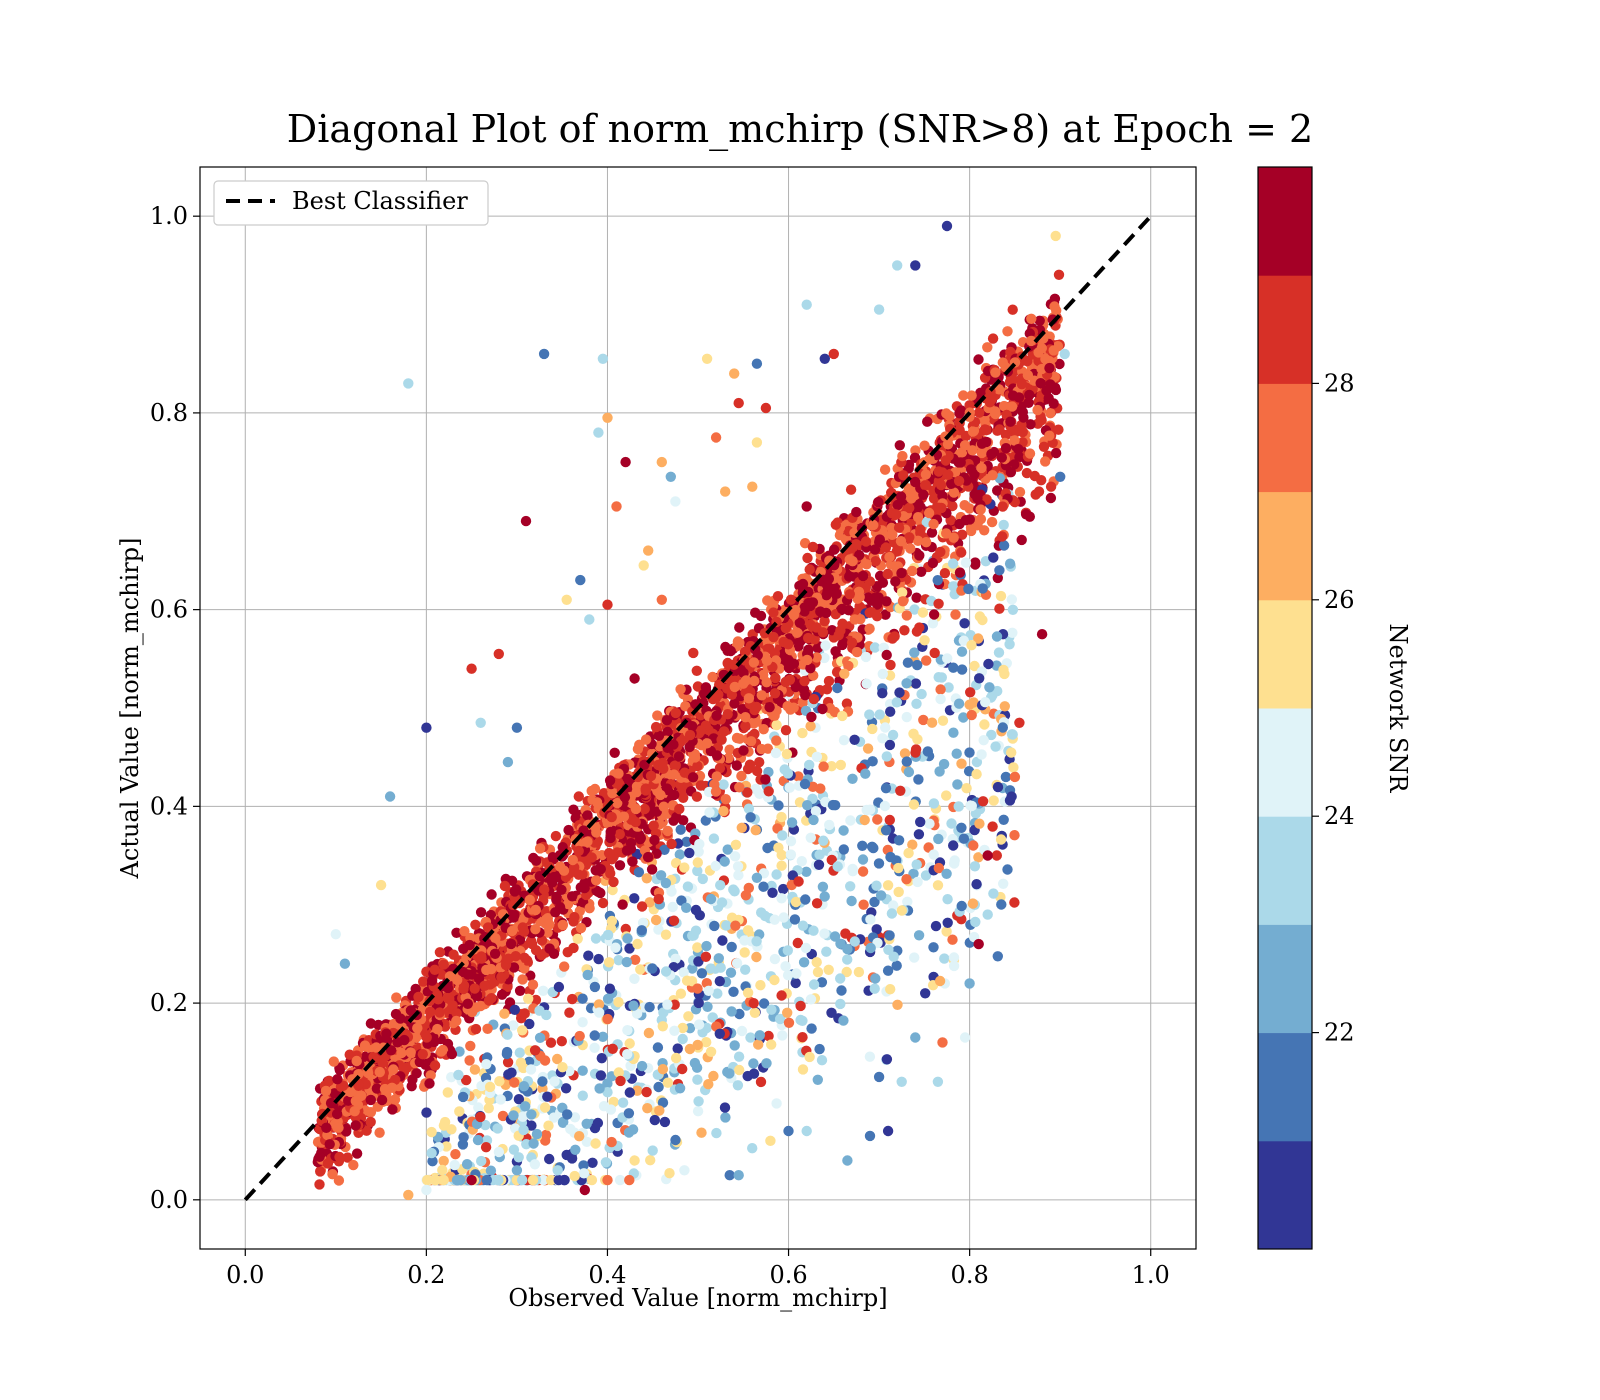  I want to click on x-tick-label: 0.8, so click(970, 1275).